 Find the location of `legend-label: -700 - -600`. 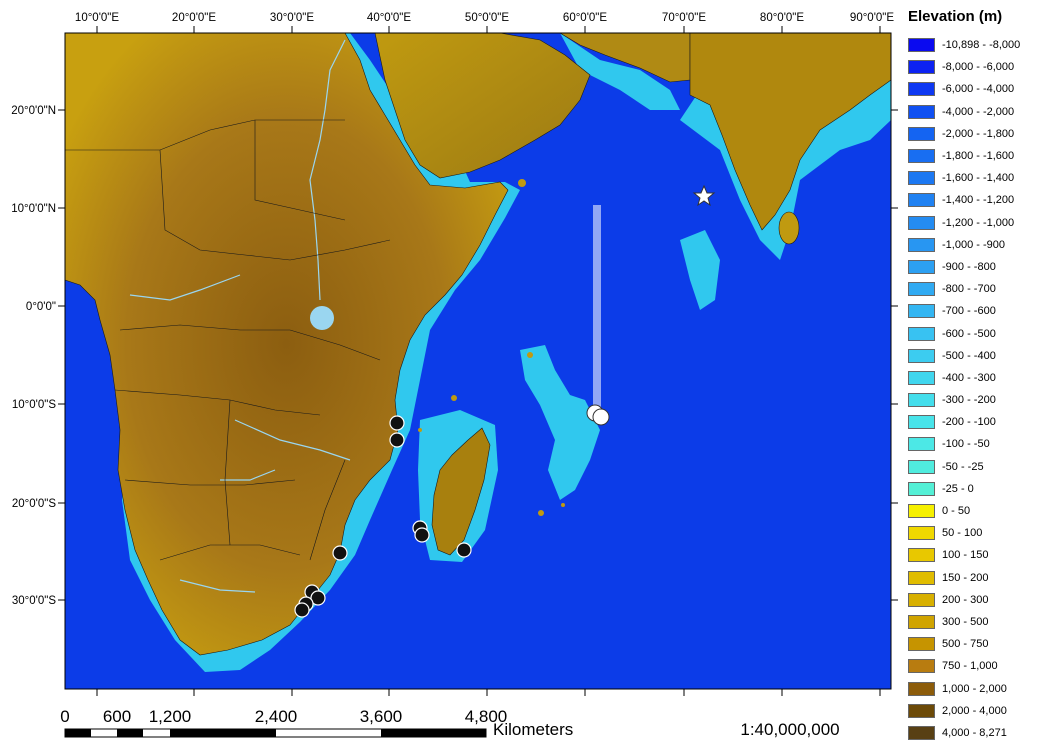

legend-label: -700 - -600 is located at coordinates (969, 311).